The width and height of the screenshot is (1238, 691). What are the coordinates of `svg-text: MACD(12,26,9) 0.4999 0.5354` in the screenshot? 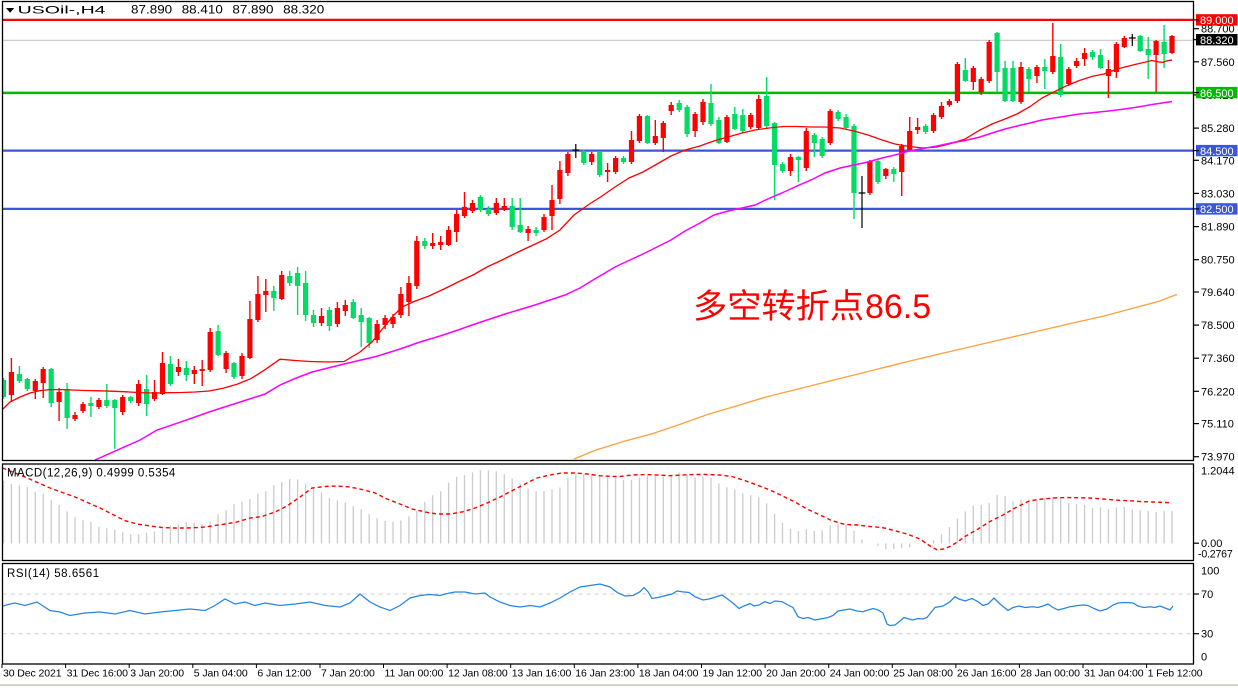 It's located at (91, 474).